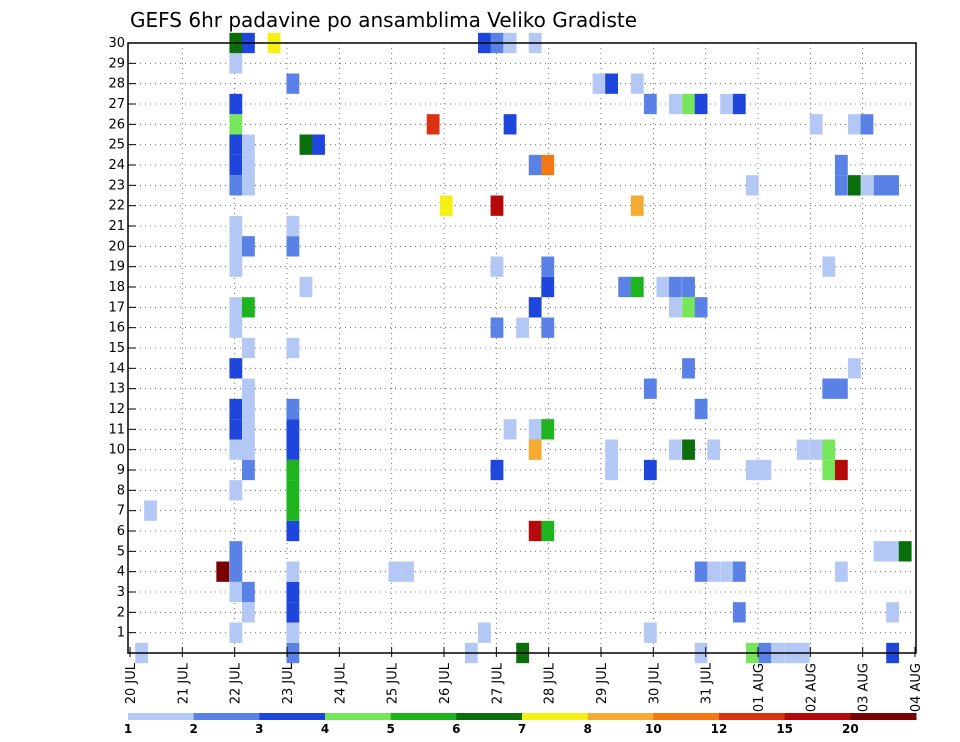 The height and width of the screenshot is (742, 960). I want to click on colorbar-label: 12, so click(719, 729).